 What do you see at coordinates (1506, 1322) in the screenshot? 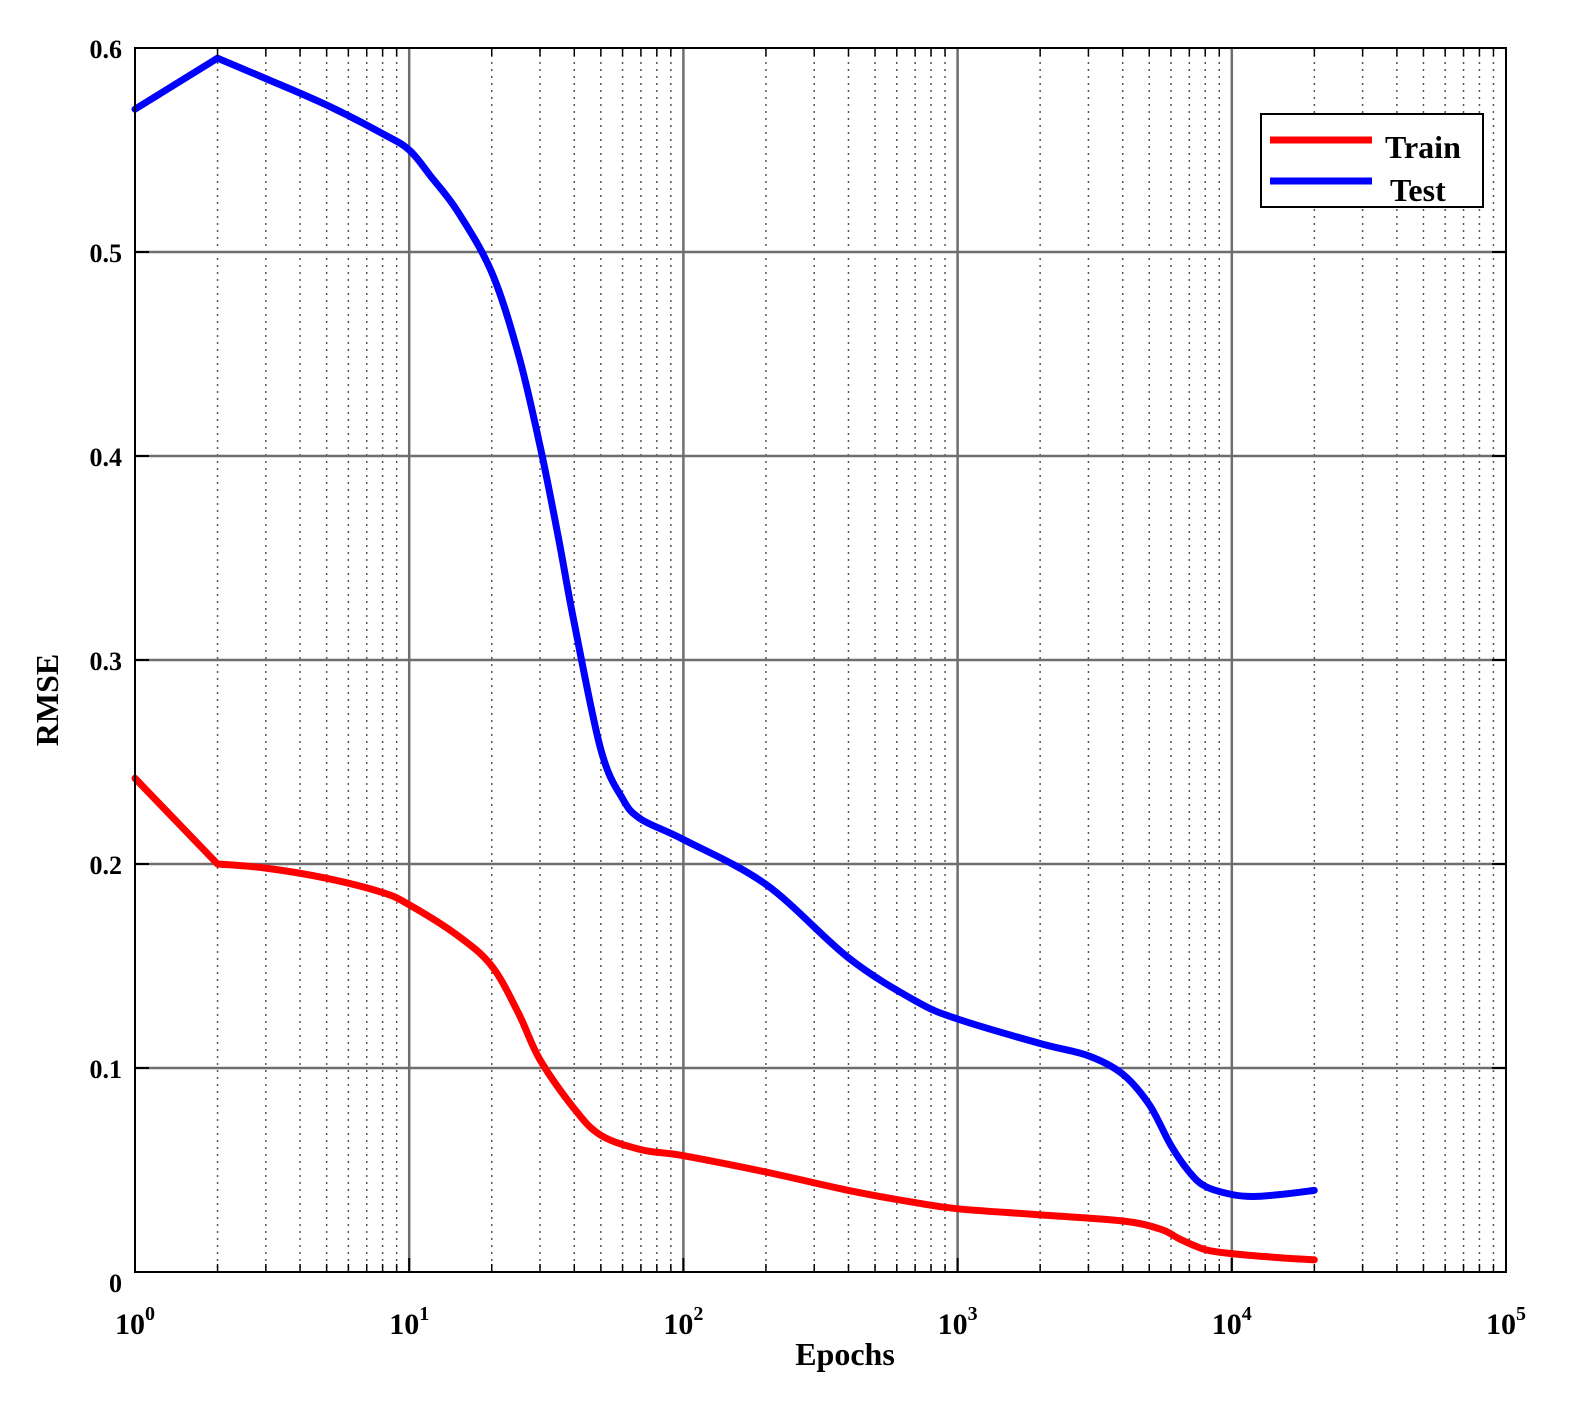
I see `x-tick-label: 10⁵` at bounding box center [1506, 1322].